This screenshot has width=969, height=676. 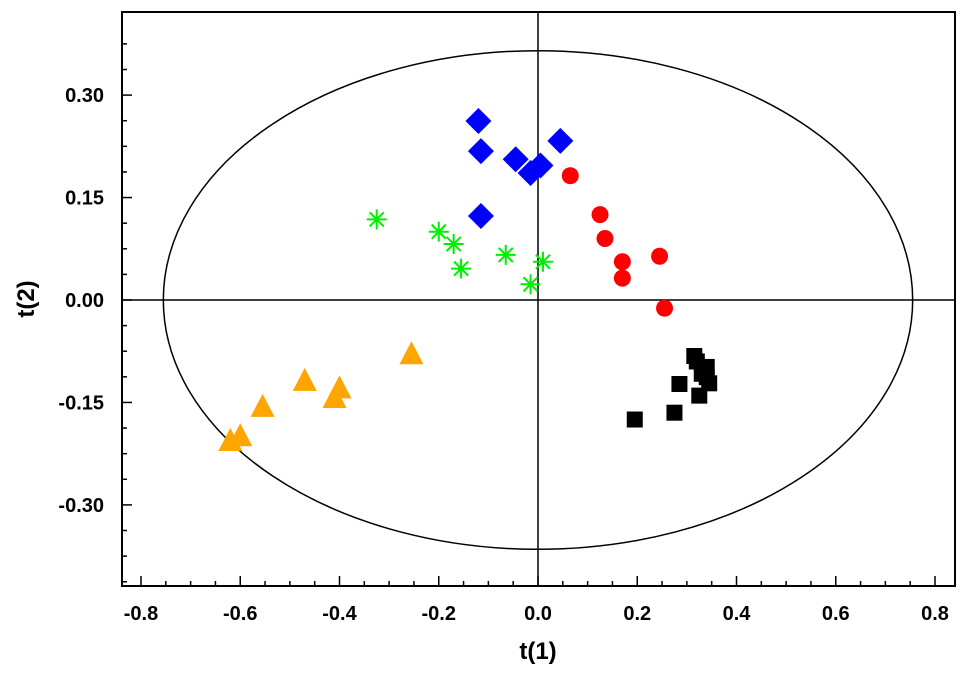 What do you see at coordinates (240, 614) in the screenshot?
I see `x-tick-label: -0.6` at bounding box center [240, 614].